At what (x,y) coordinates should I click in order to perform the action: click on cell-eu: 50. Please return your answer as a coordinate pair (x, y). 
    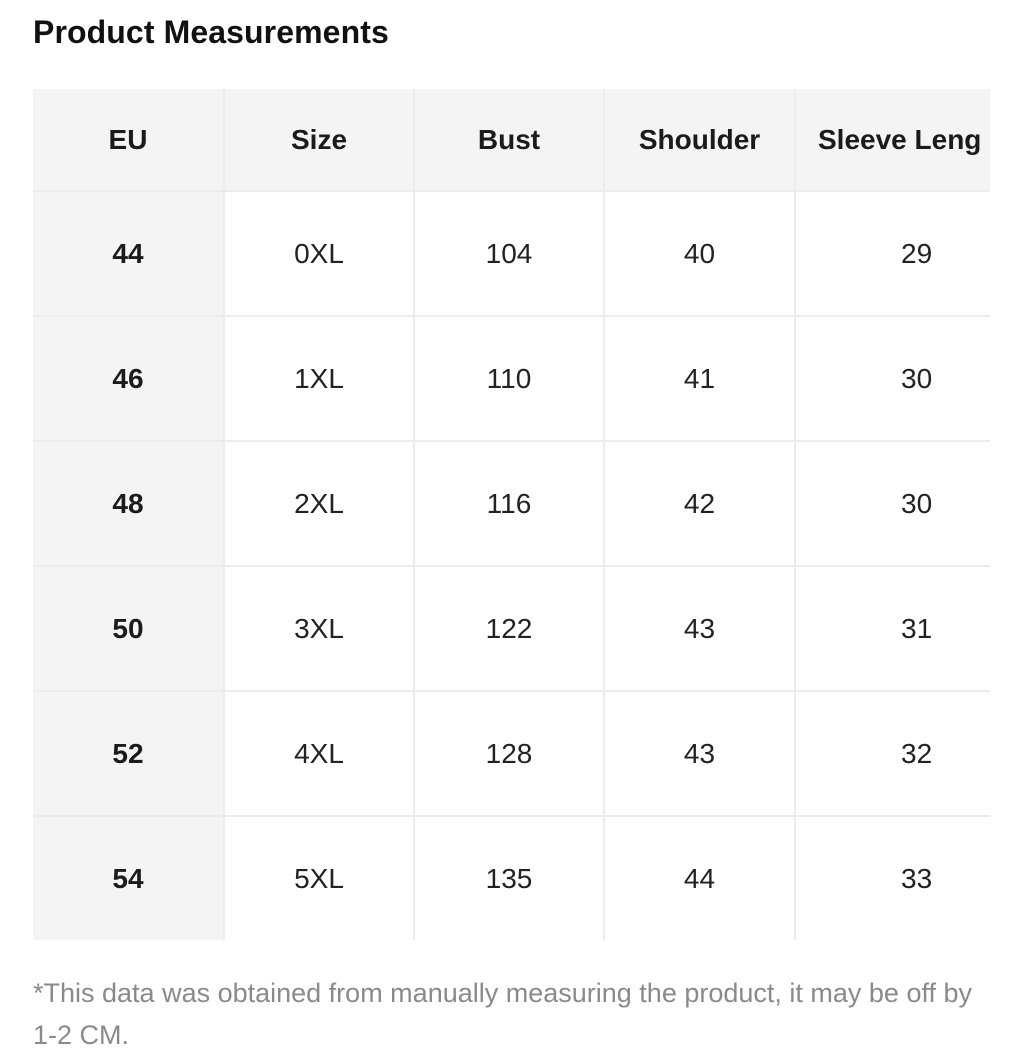
    Looking at the image, I should click on (129, 629).